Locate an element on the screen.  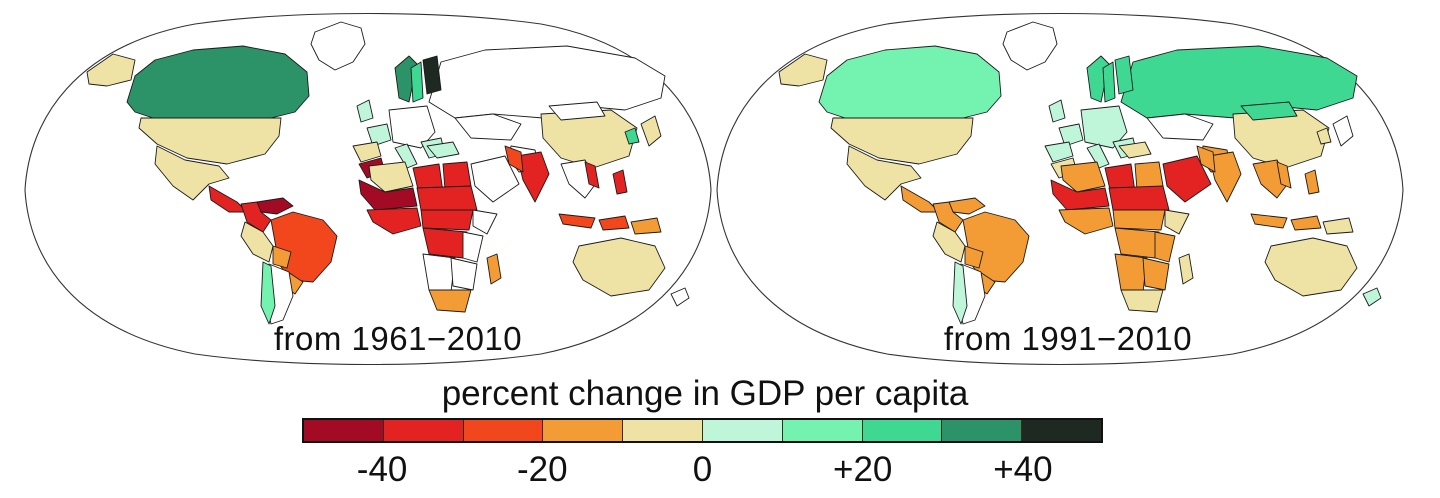
region-bolivia is located at coordinates (282, 257).